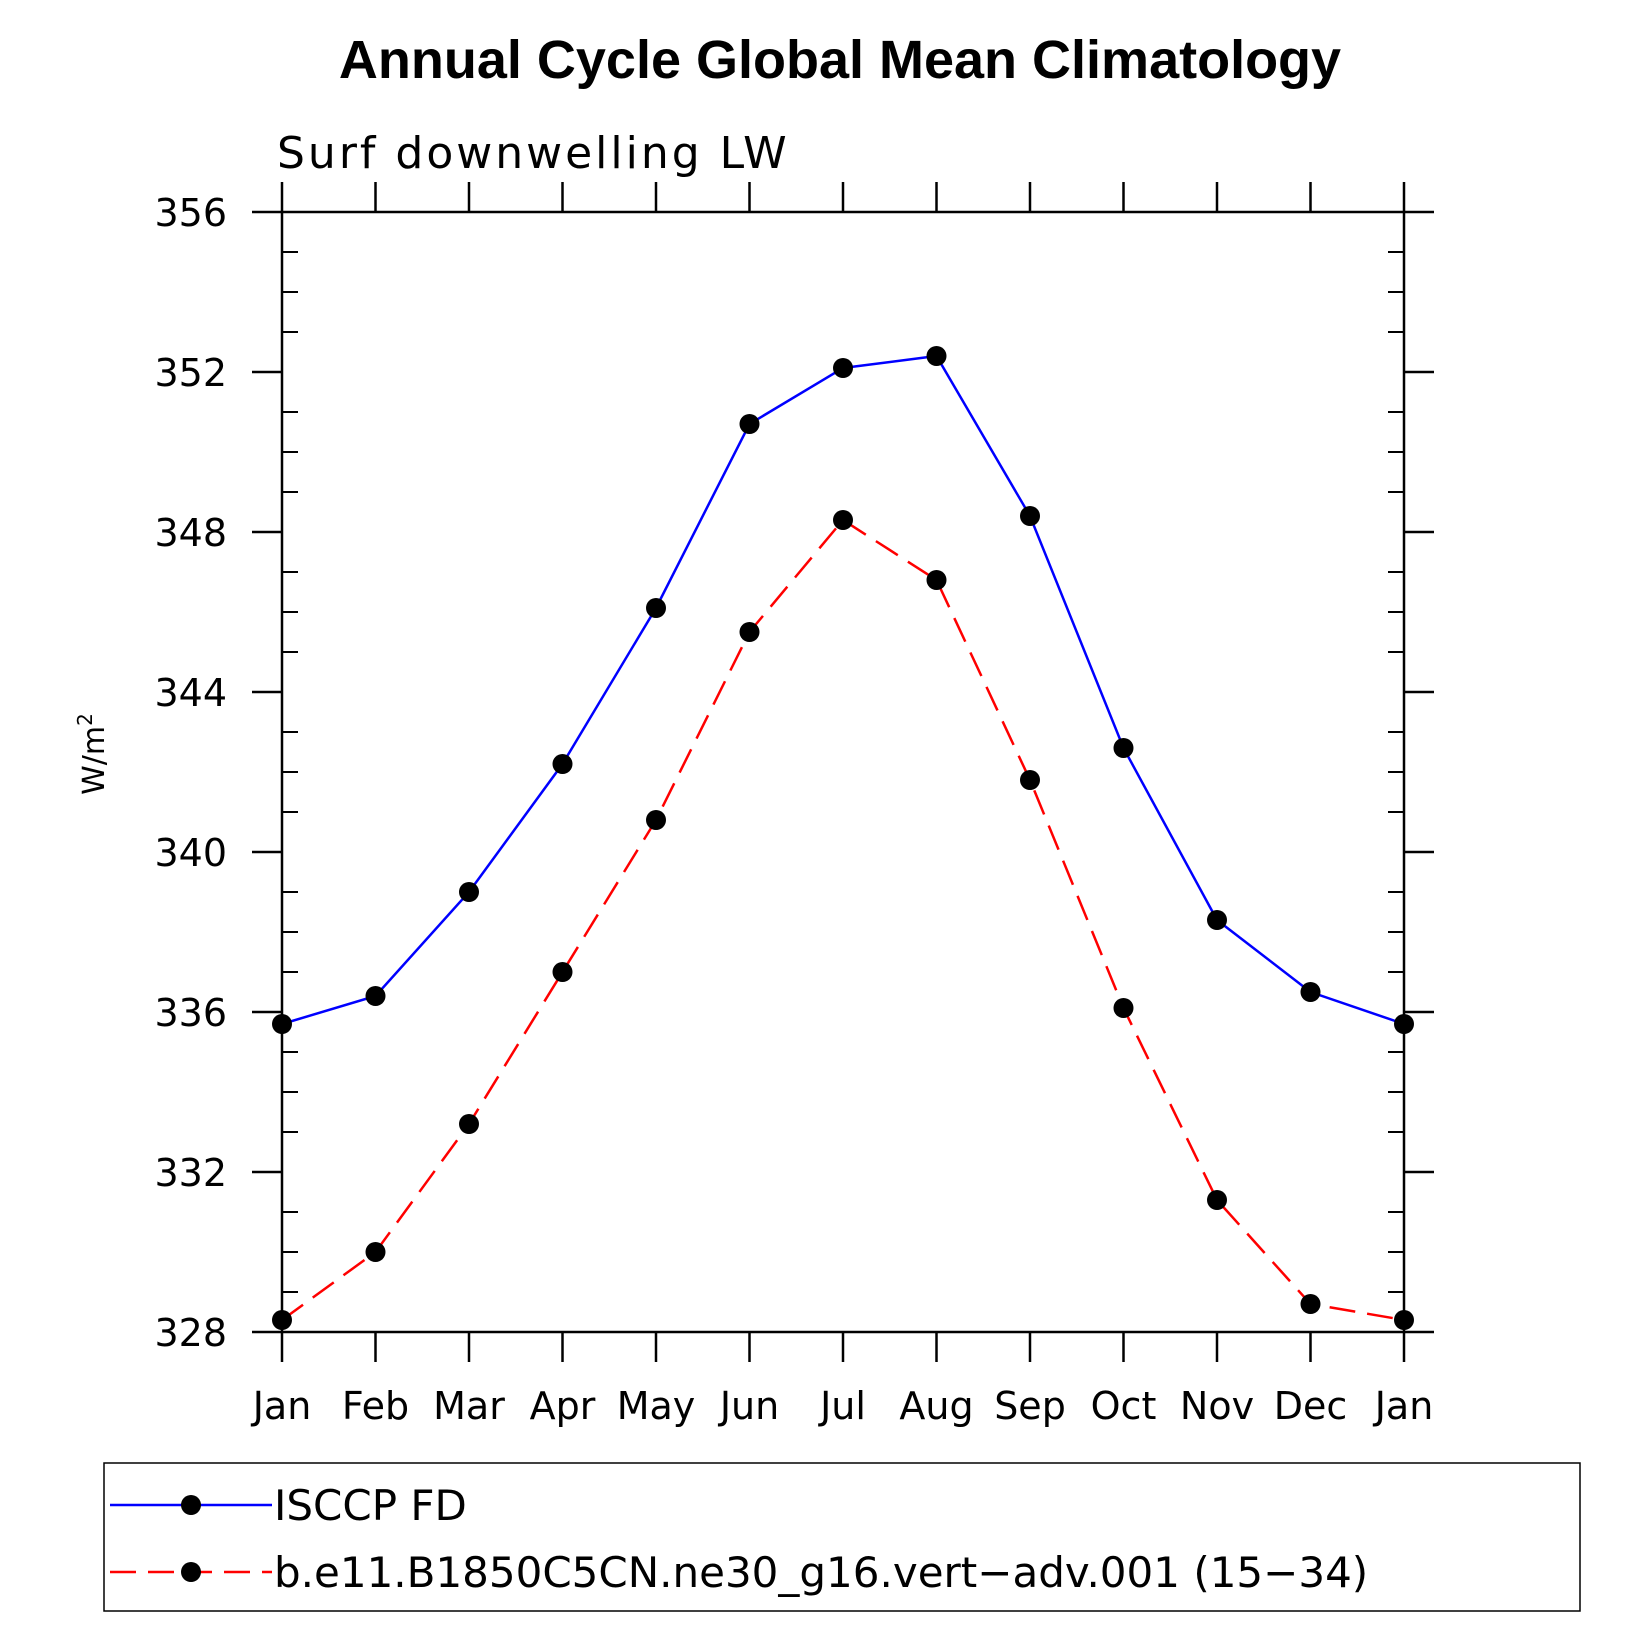  Describe the element at coordinates (748, 1406) in the screenshot. I see `x-tick-label: Jun` at that location.